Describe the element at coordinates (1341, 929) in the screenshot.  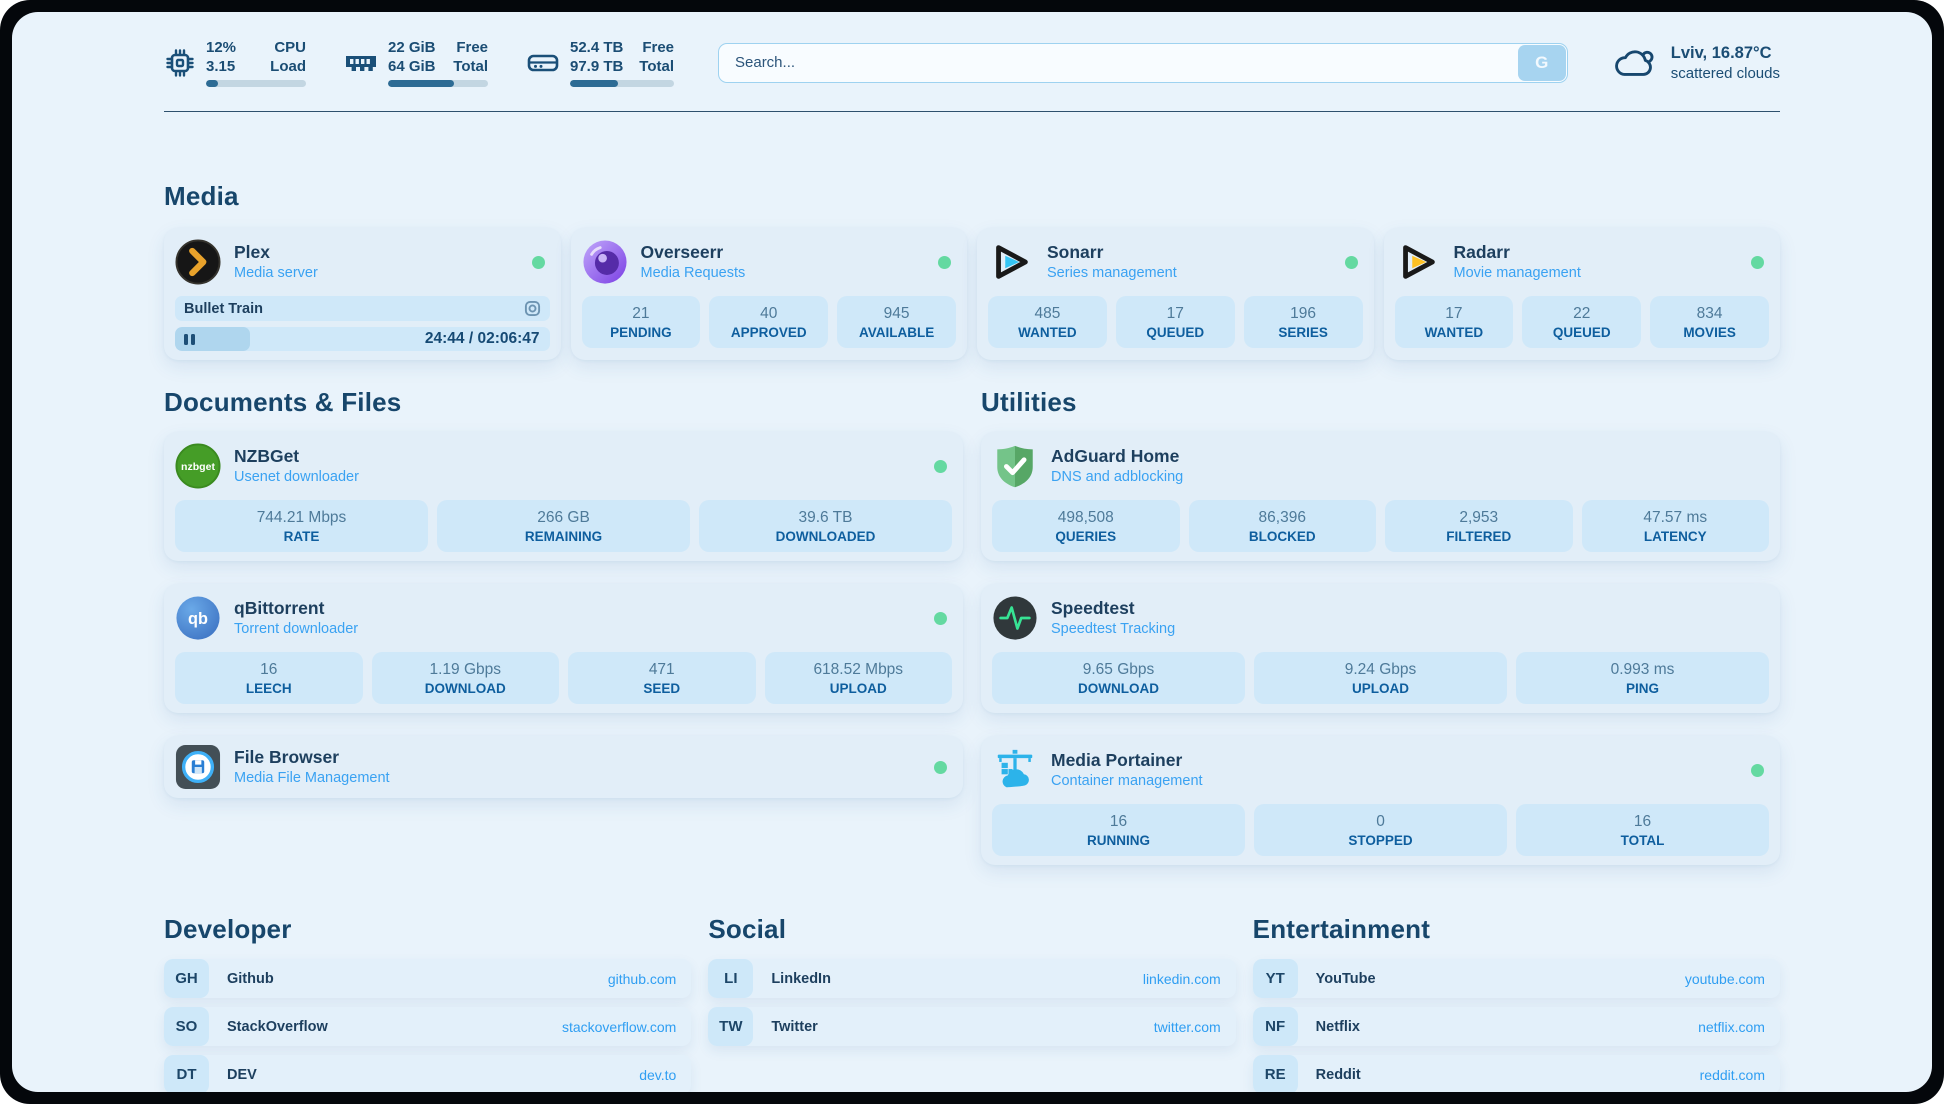
I see `entertainment-section-title: Entertainment` at that location.